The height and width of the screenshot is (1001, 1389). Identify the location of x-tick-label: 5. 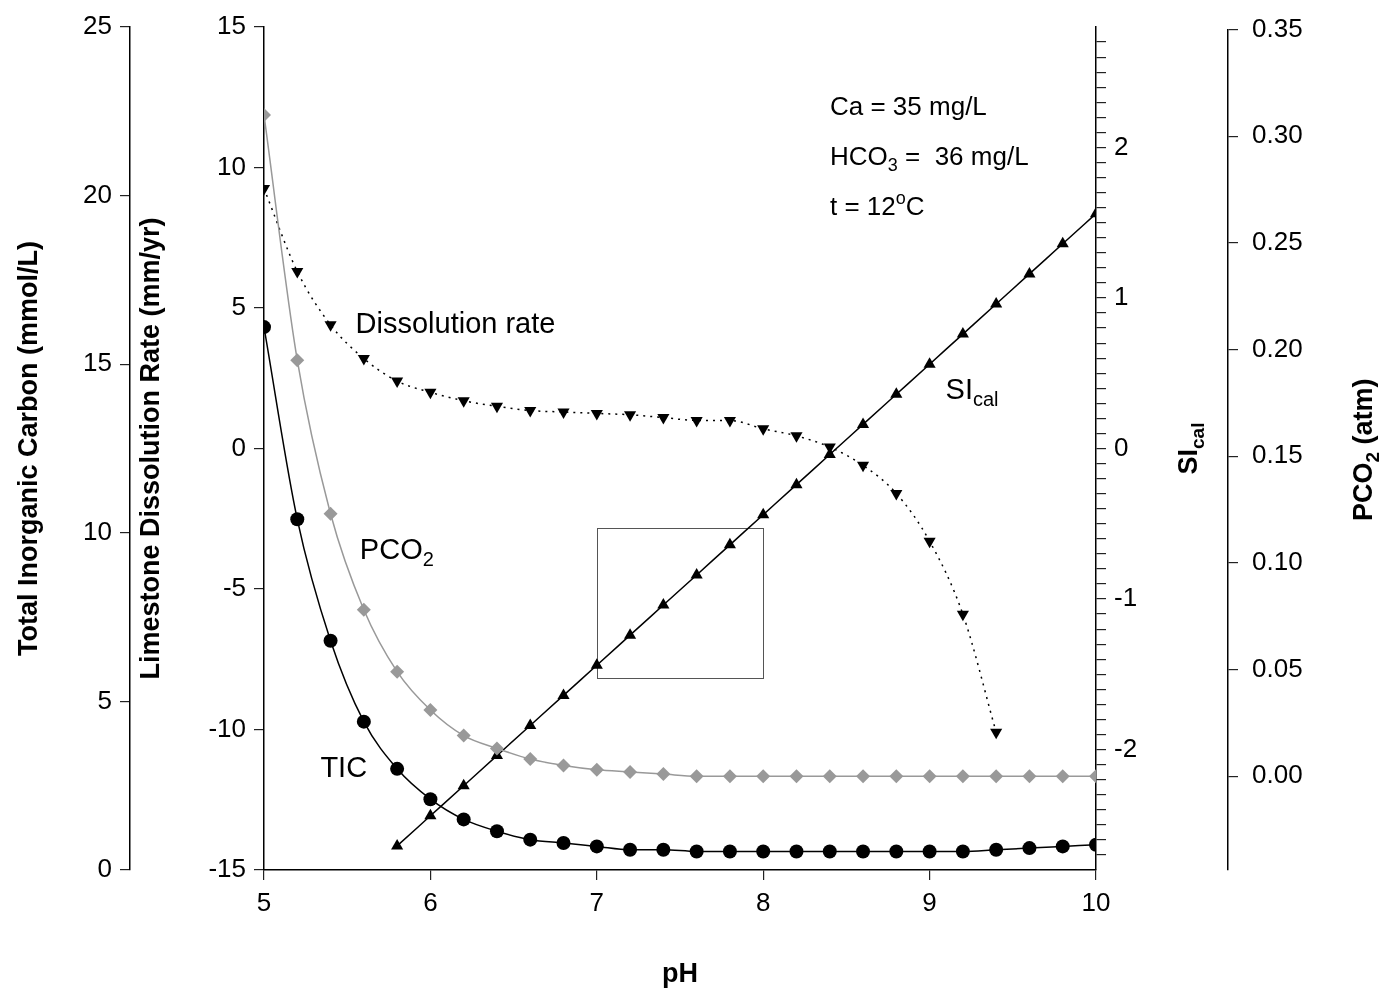
(264, 901).